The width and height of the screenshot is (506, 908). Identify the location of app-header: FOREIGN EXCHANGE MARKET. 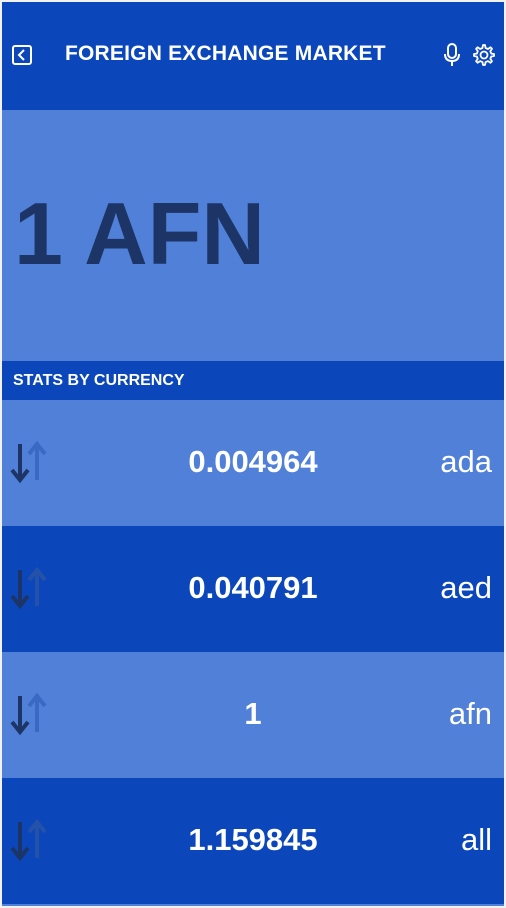
(253, 55).